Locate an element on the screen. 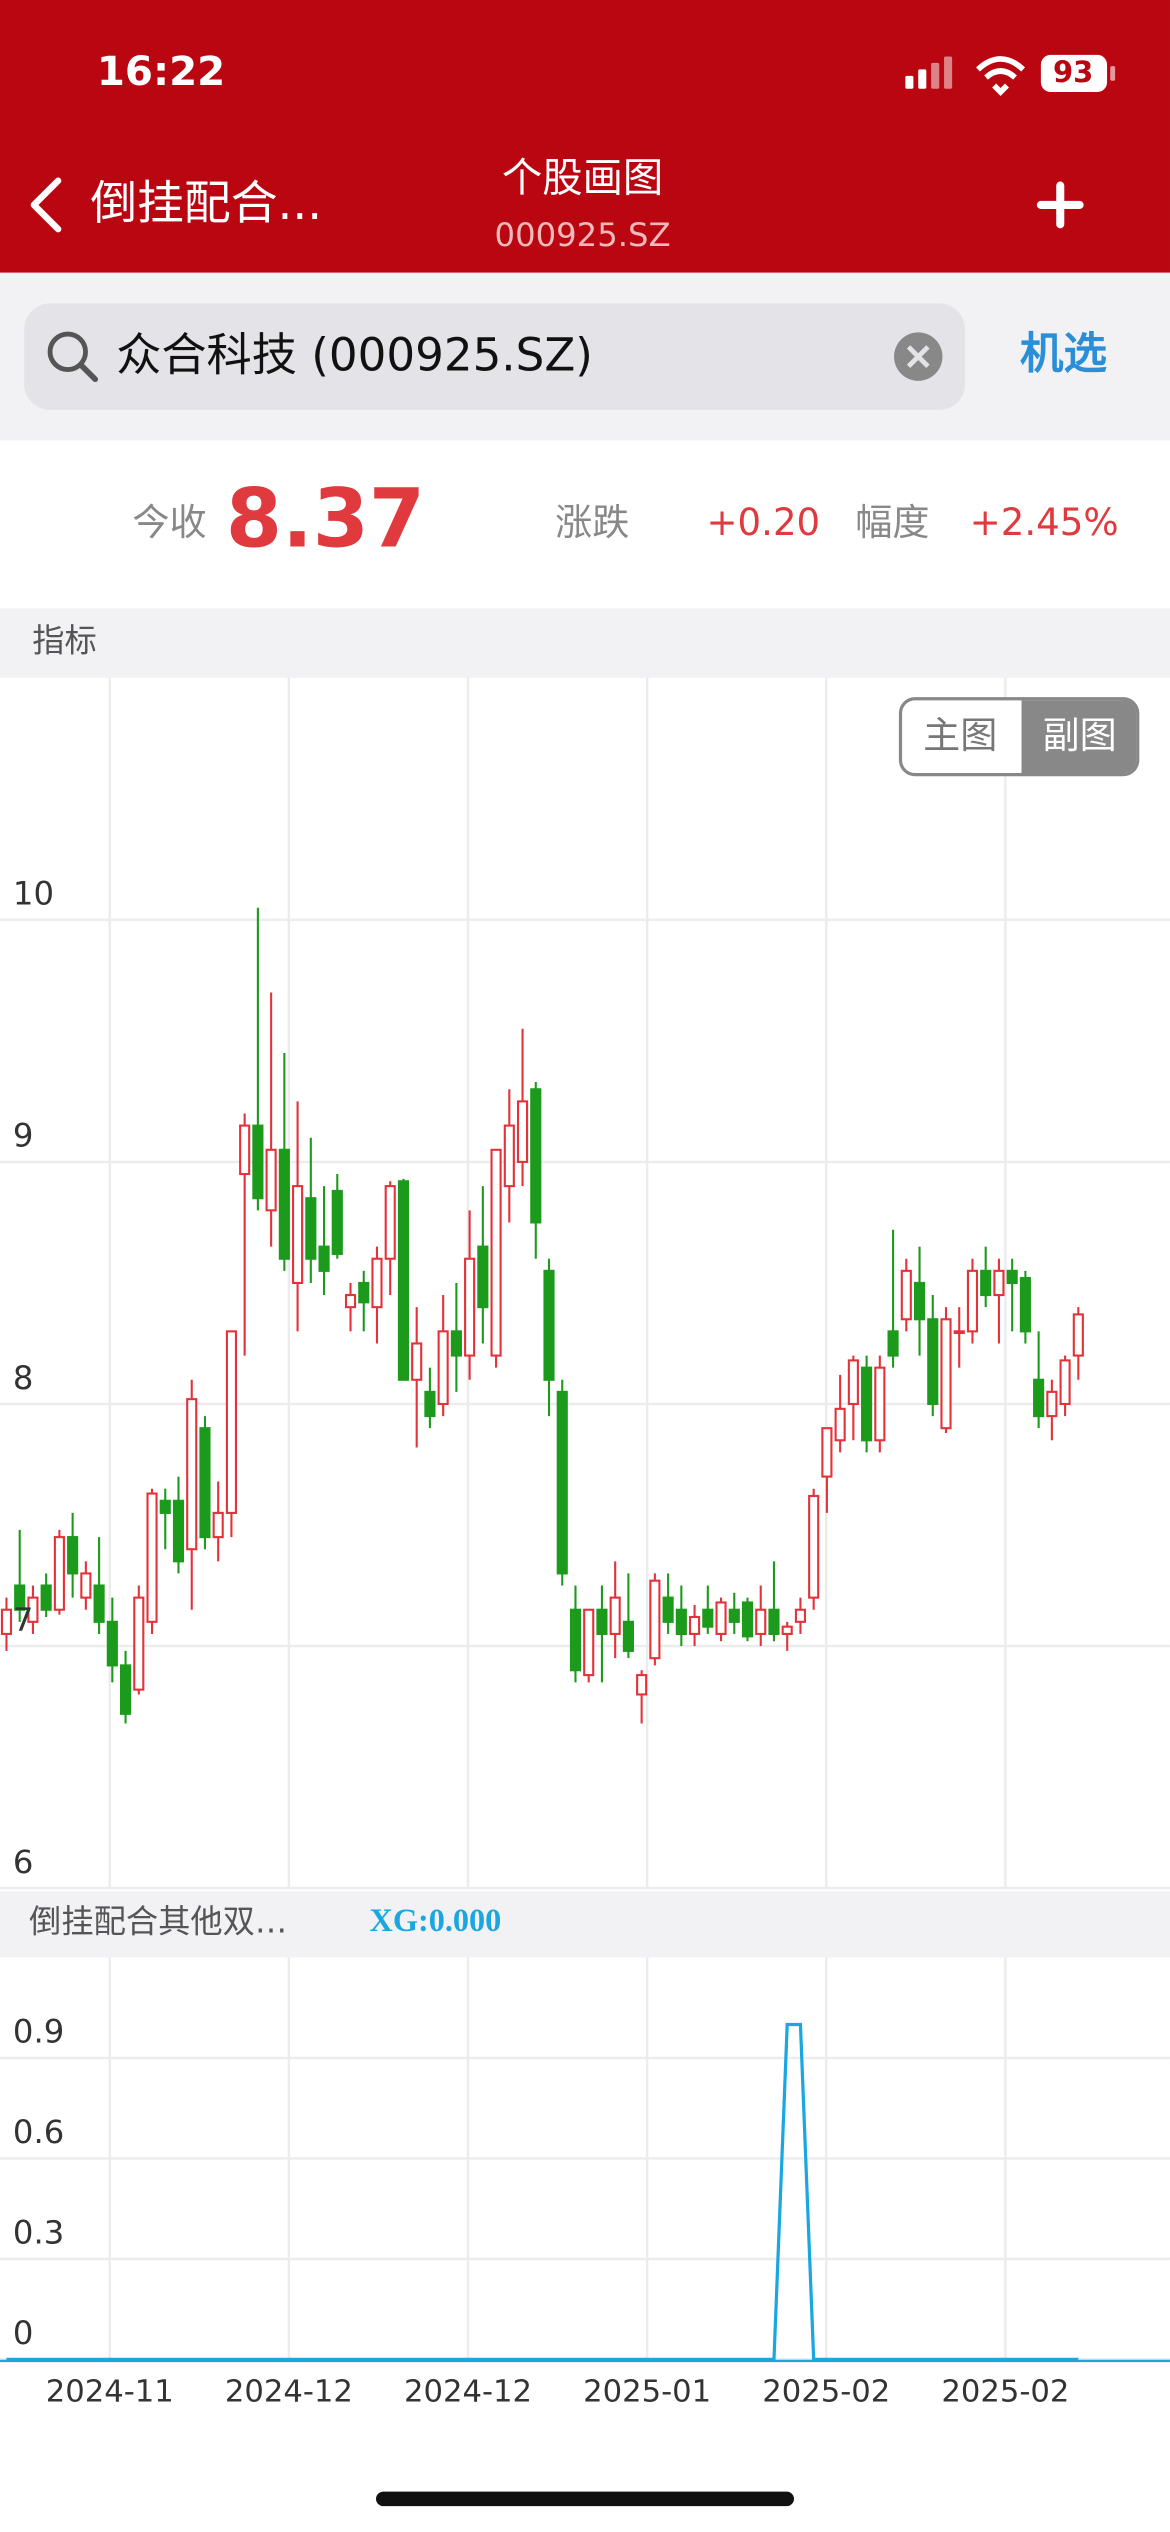 The image size is (1170, 2532). clear-icon is located at coordinates (918, 357).